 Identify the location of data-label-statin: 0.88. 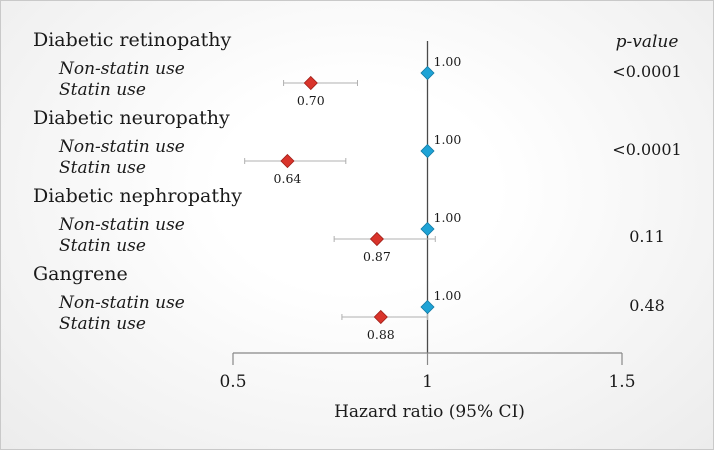
(381, 334).